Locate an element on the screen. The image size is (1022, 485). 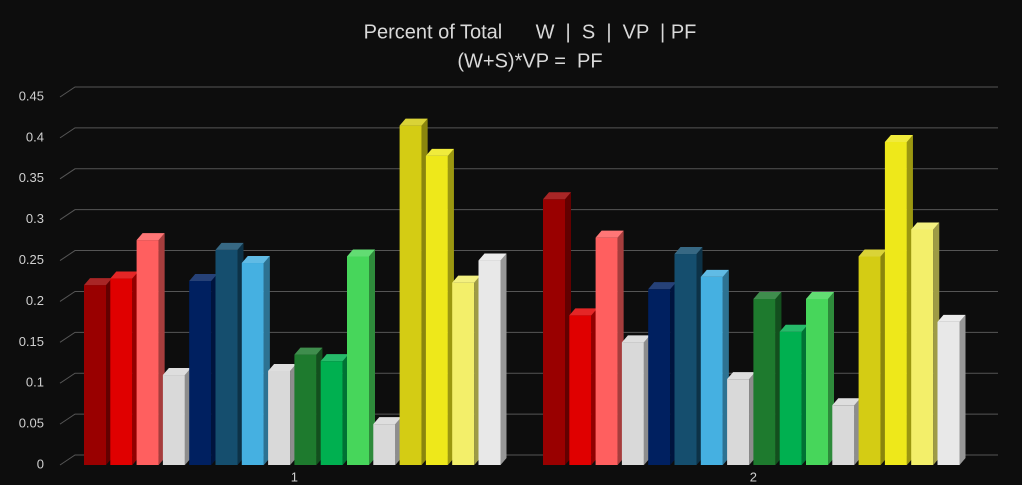
x-tick-label: 1 is located at coordinates (294, 476).